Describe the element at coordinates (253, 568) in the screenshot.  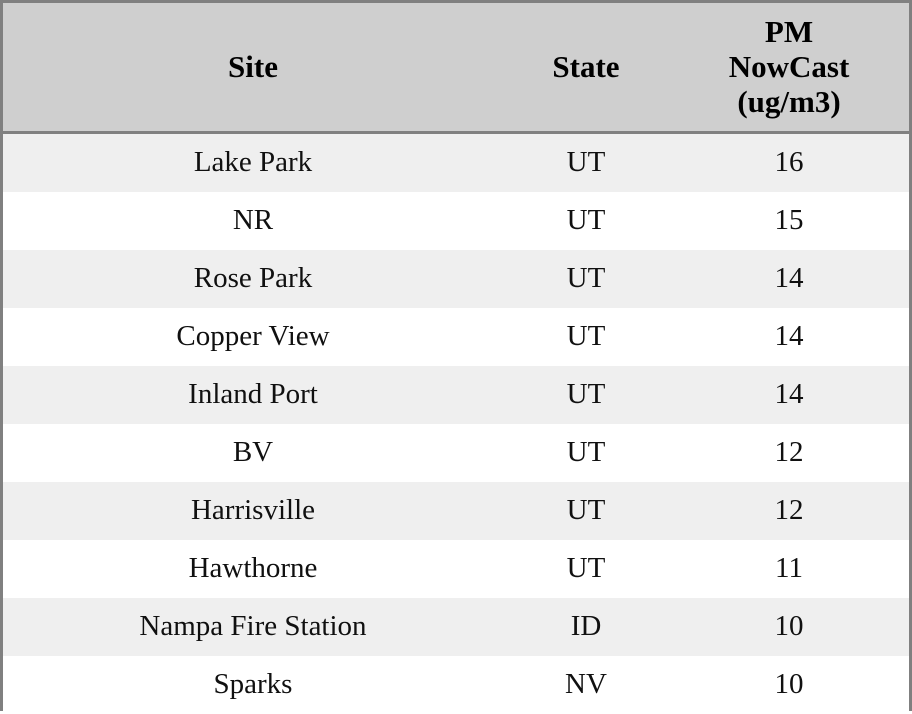
I see `cell-site: Hawthorne` at that location.